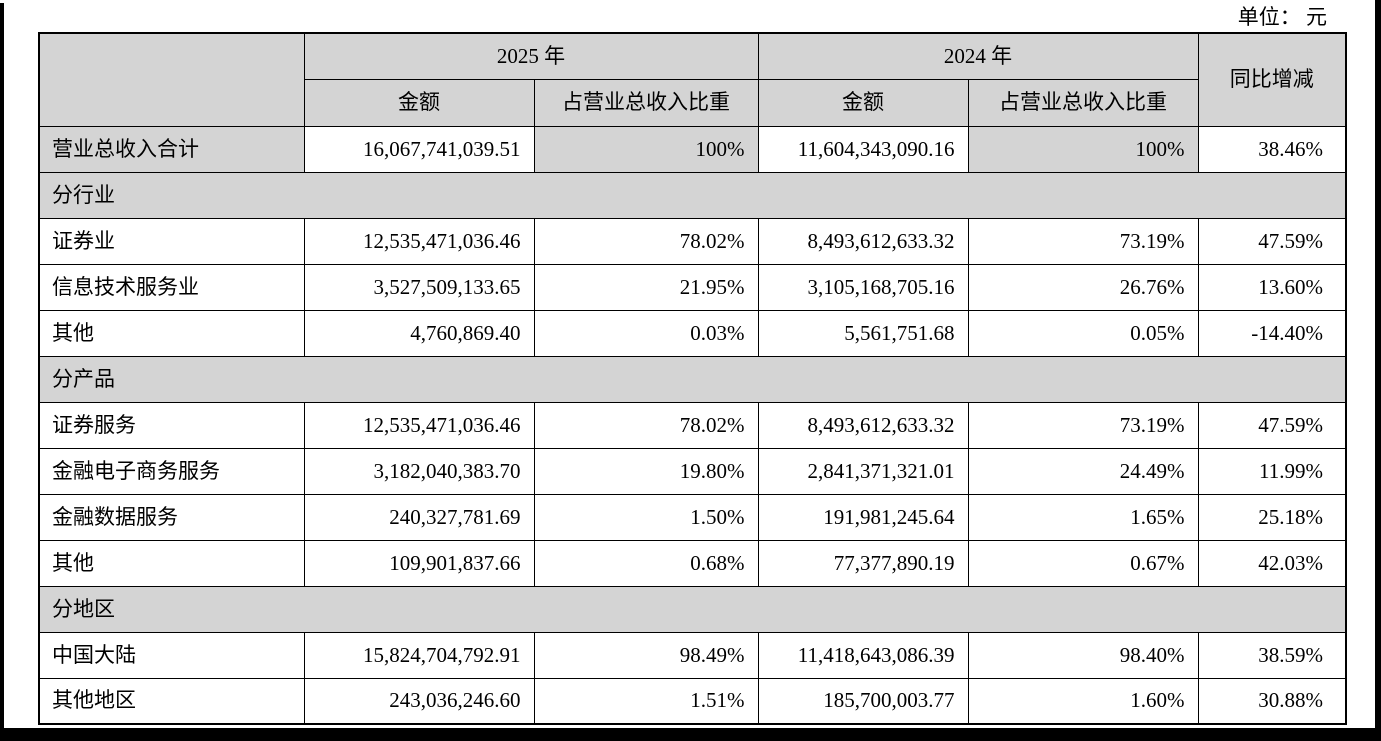  I want to click on header-row-measures: 金额 占营业总收入比重 金额 占营业总收入比重, so click(692, 102).